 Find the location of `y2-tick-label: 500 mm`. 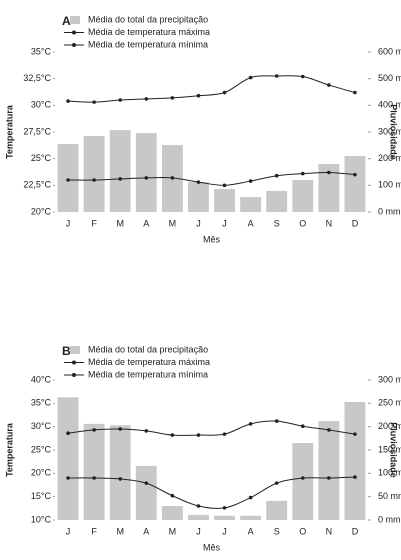

y2-tick-label: 500 mm is located at coordinates (389, 78).